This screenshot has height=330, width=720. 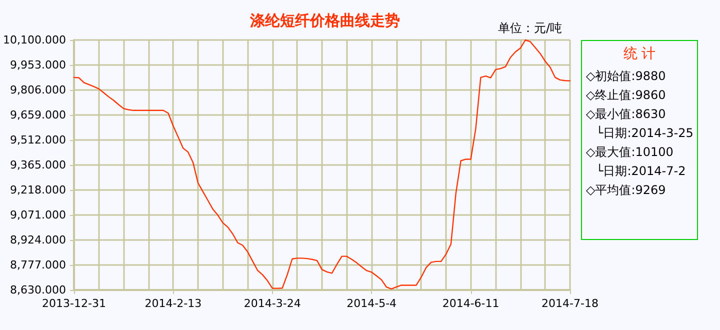 I want to click on y-tick-label: 9,071.000, so click(x=38, y=215).